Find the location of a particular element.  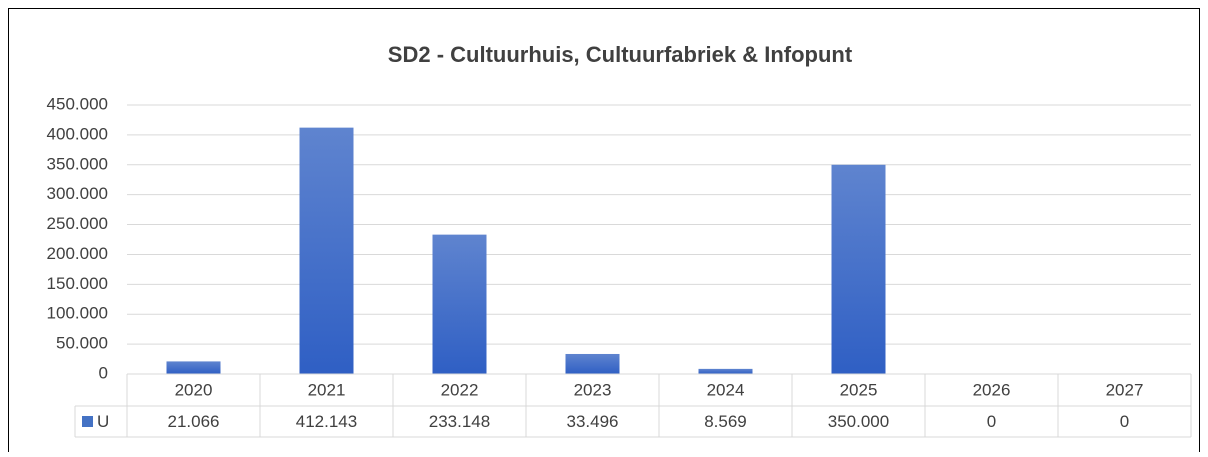

y-tick-label: 150.000 is located at coordinates (77, 283).